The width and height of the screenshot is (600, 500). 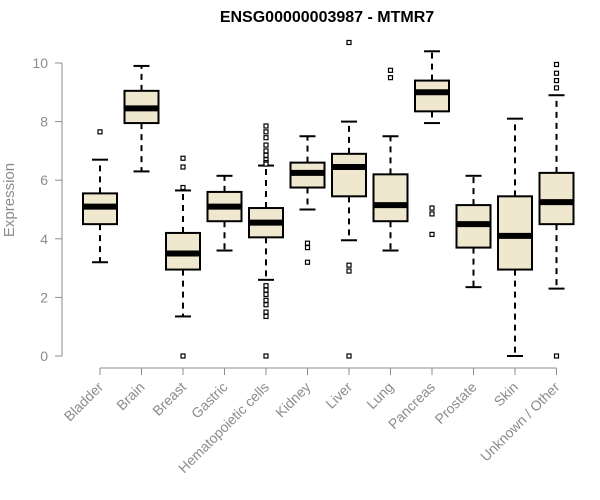 I want to click on x-tick-label: Skin, so click(x=506, y=394).